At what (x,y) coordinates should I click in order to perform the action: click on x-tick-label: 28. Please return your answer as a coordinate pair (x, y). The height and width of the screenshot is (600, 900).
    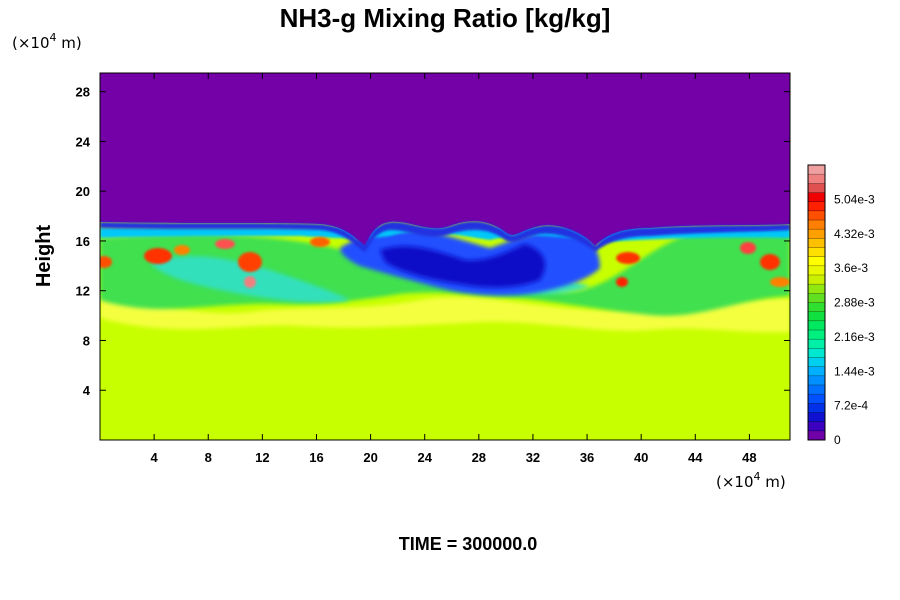
    Looking at the image, I should click on (479, 457).